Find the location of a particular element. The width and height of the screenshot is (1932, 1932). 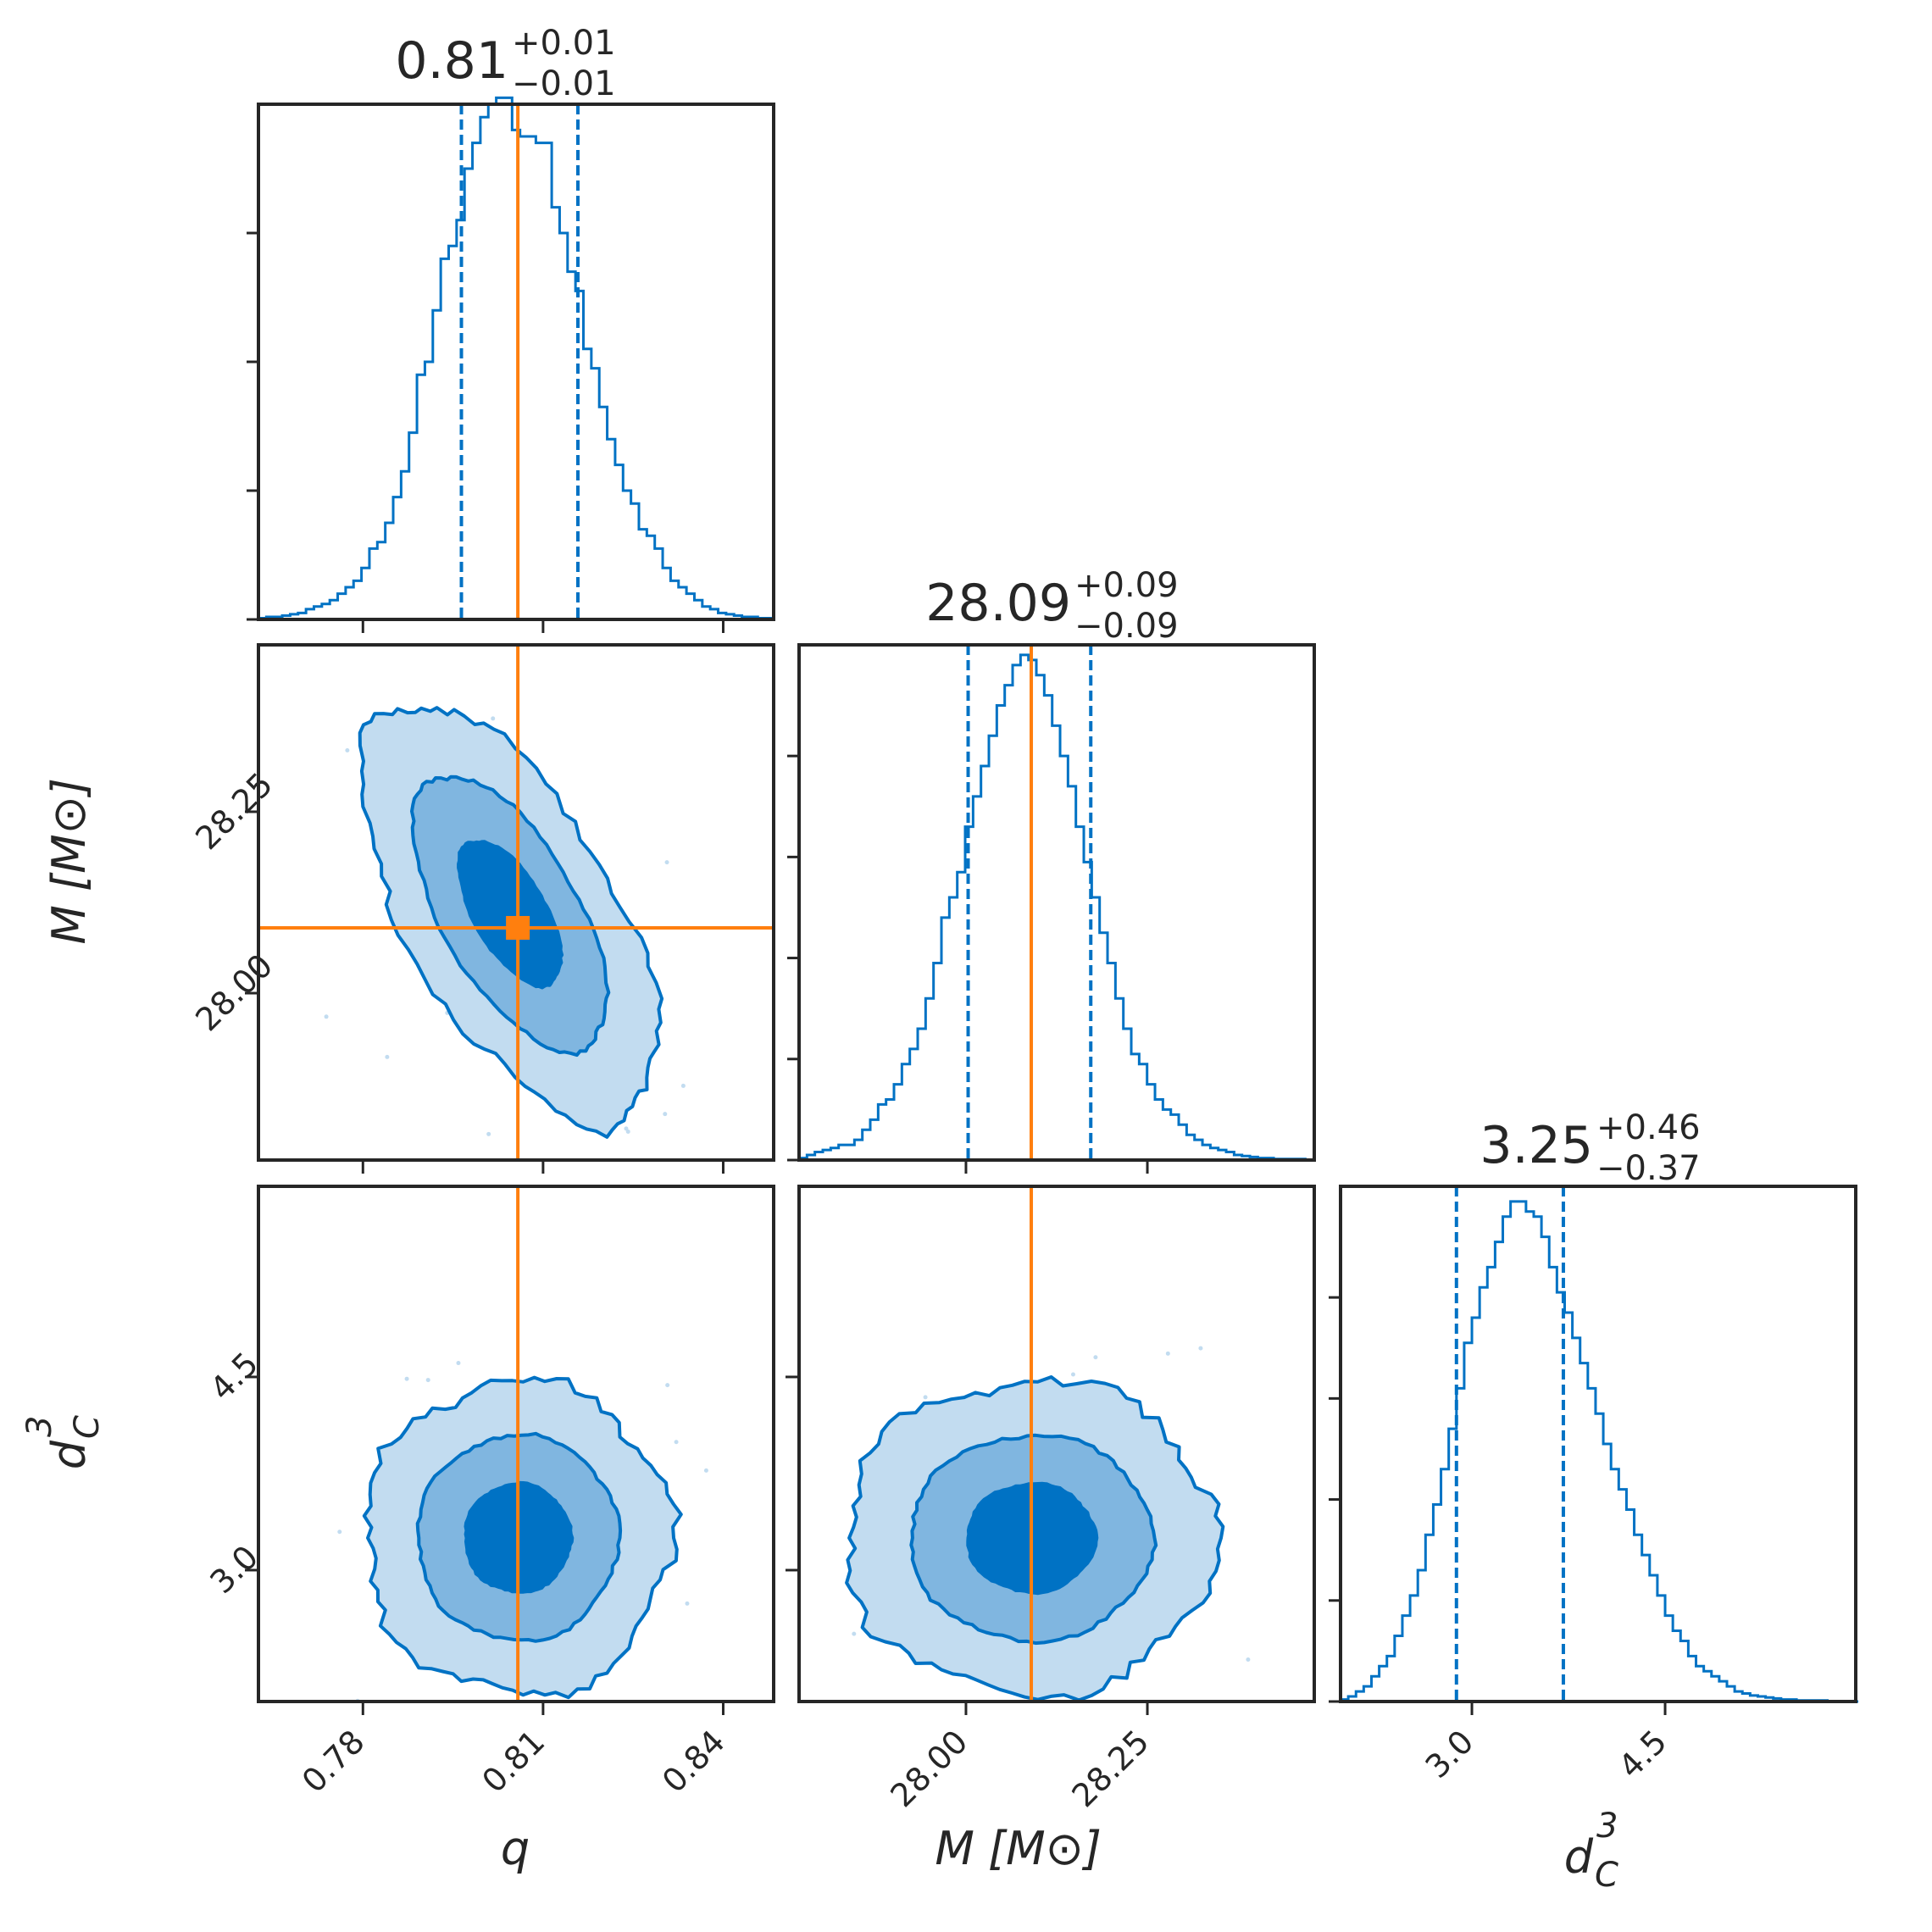

xlabel-m: M [M⊙] is located at coordinates (1018, 1848).